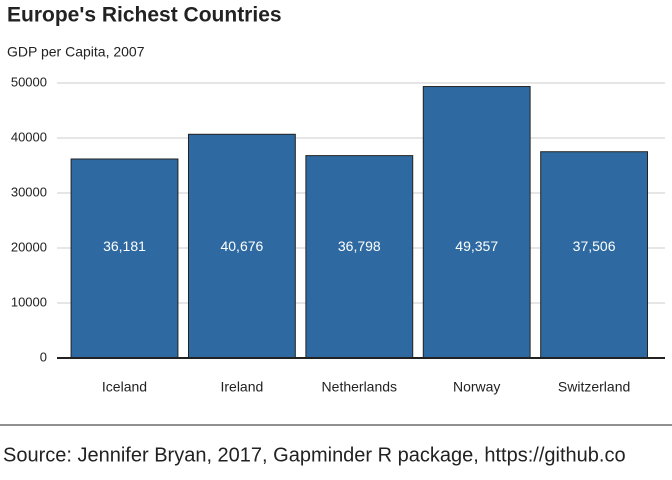  What do you see at coordinates (241, 246) in the screenshot?
I see `value-label: 40,676` at bounding box center [241, 246].